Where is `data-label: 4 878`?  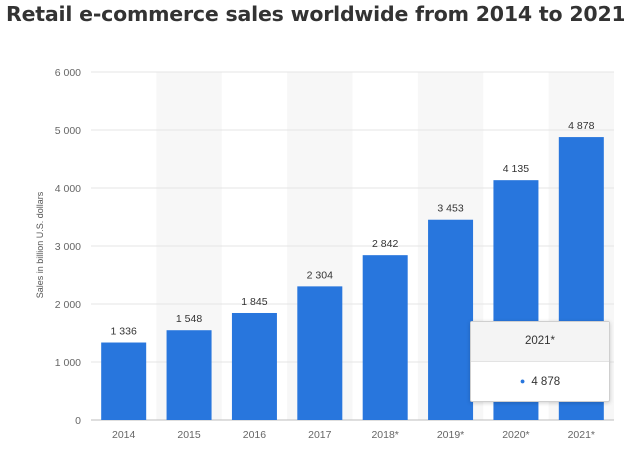 data-label: 4 878 is located at coordinates (581, 126).